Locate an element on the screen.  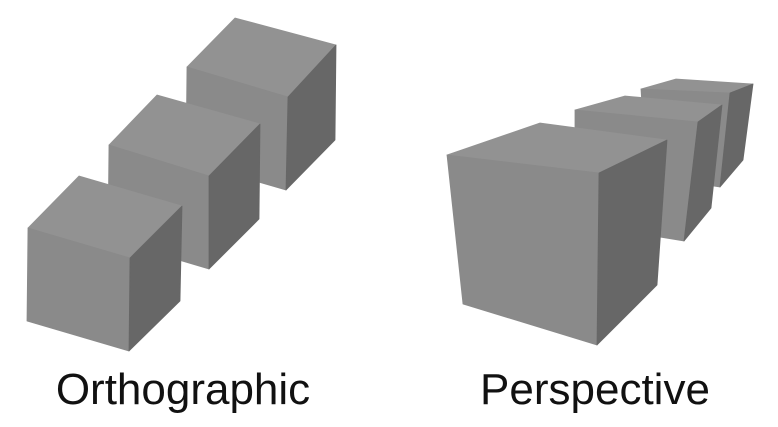
cube-face-front is located at coordinates (523, 250).